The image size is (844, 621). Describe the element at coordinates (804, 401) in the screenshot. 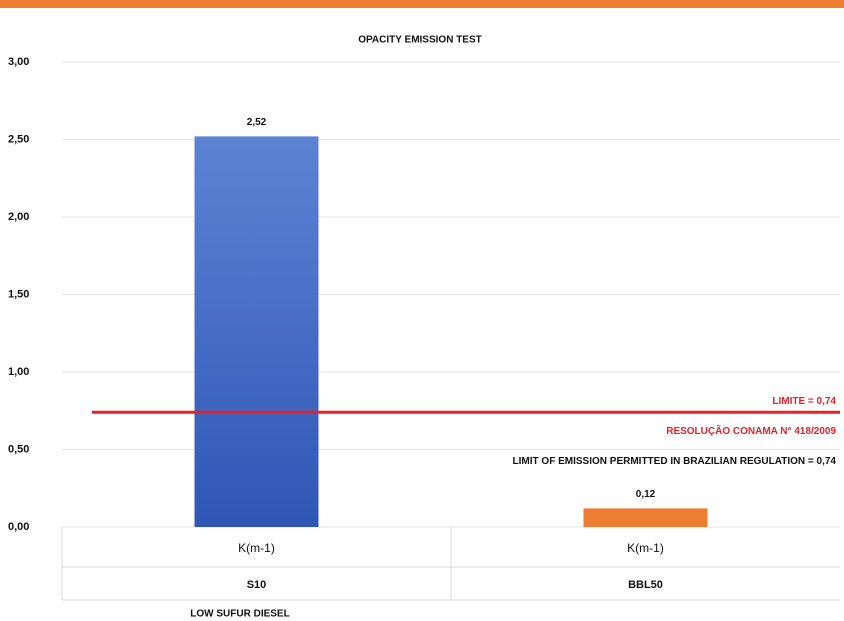

I see `reference-label: LIMITE = 0,74` at that location.